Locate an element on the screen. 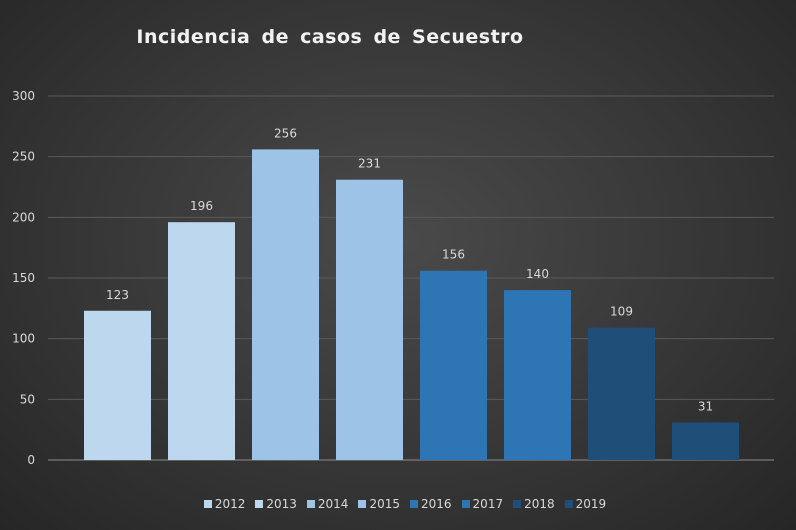 Image resolution: width=796 pixels, height=530 pixels. legend: 2012 2013 2014 2015 2016 2017 2018 2019 is located at coordinates (398, 504).